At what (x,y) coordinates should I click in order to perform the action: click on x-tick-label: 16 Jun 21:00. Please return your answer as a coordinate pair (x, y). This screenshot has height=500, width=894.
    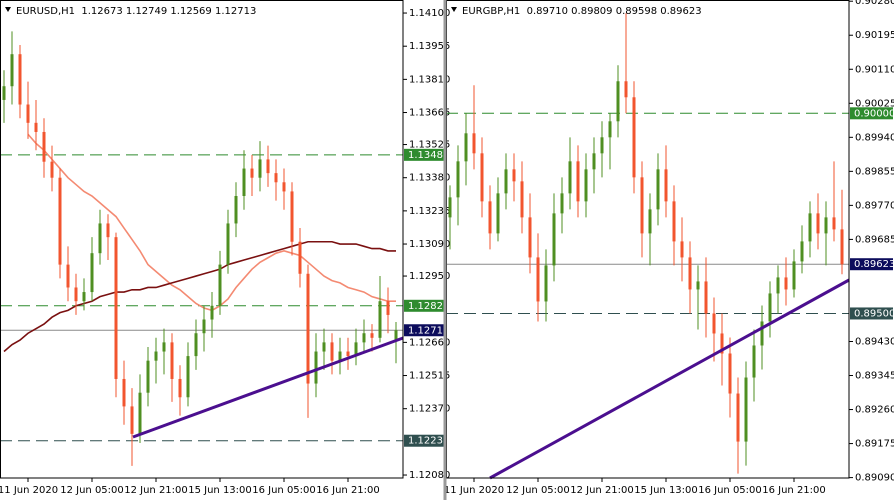
    Looking at the image, I should click on (794, 490).